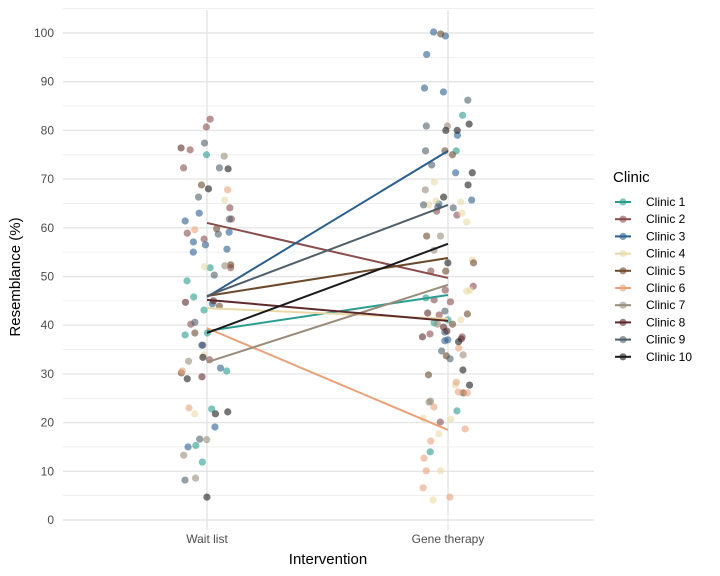  What do you see at coordinates (48, 130) in the screenshot?
I see `y-tick-label: 80` at bounding box center [48, 130].